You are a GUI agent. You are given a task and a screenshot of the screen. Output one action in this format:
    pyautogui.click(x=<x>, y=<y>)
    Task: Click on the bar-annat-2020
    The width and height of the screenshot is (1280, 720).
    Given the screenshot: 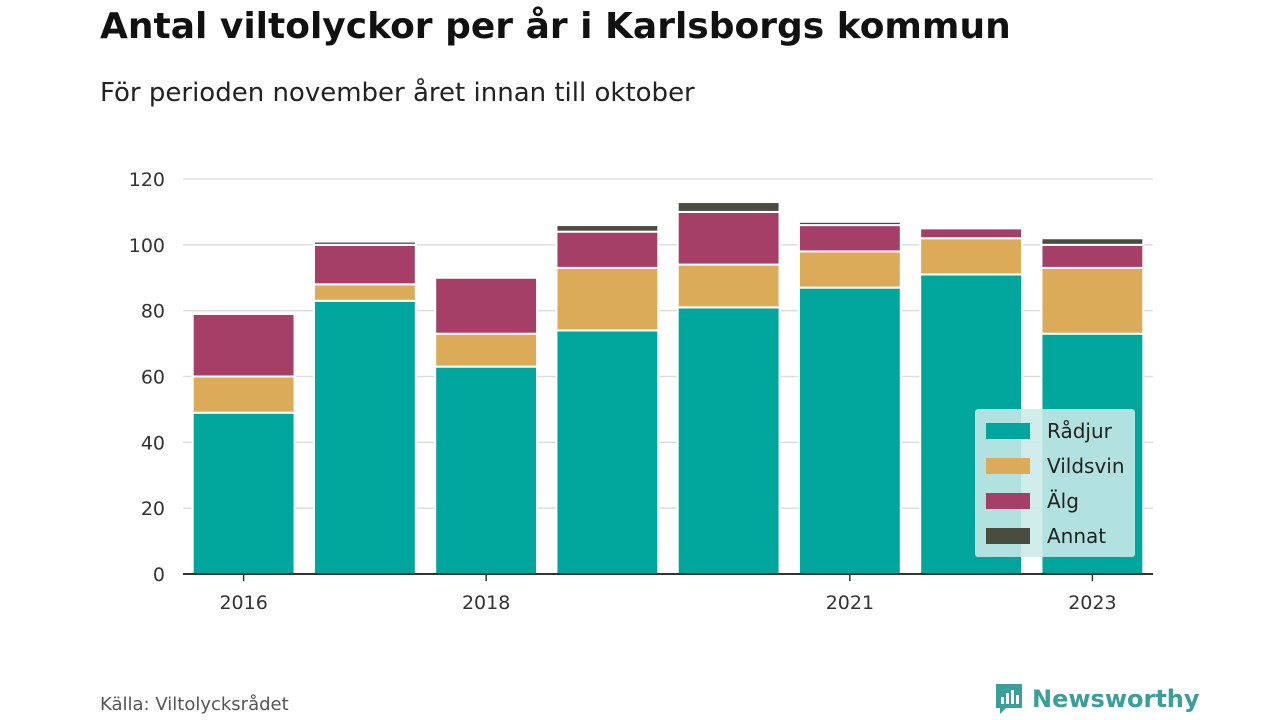 What is the action you would take?
    pyautogui.click(x=728, y=207)
    